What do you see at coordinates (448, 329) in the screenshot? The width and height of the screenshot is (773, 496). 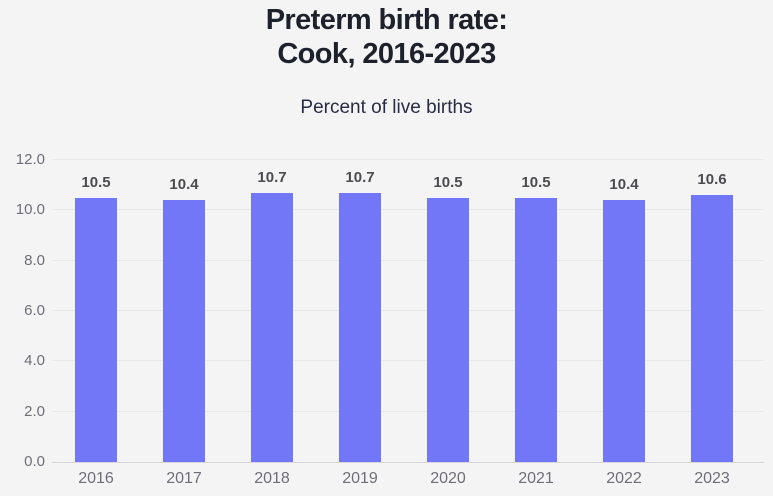 I see `bar-2020` at bounding box center [448, 329].